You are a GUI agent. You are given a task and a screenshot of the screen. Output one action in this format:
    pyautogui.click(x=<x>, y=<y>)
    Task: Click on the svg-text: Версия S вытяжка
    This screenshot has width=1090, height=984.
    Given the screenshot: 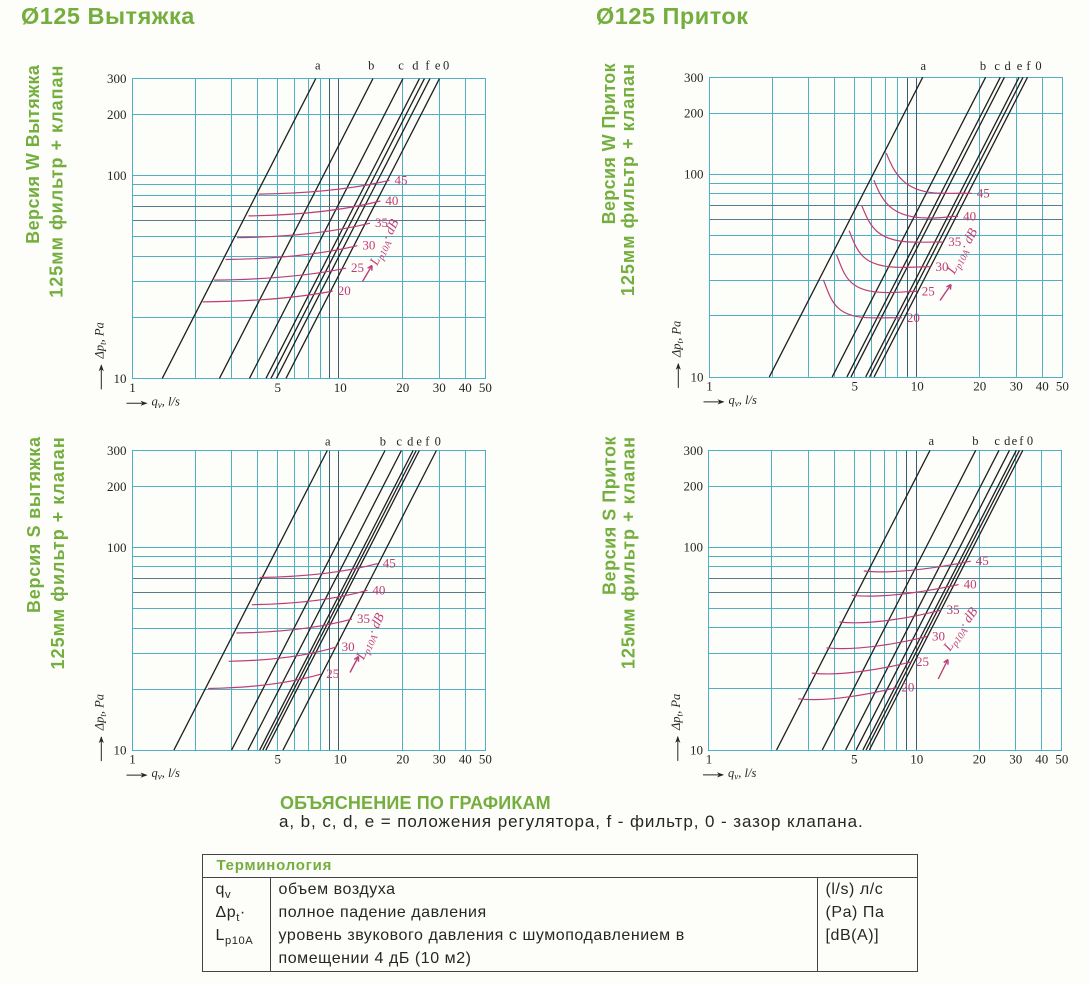 What is the action you would take?
    pyautogui.click(x=34, y=524)
    